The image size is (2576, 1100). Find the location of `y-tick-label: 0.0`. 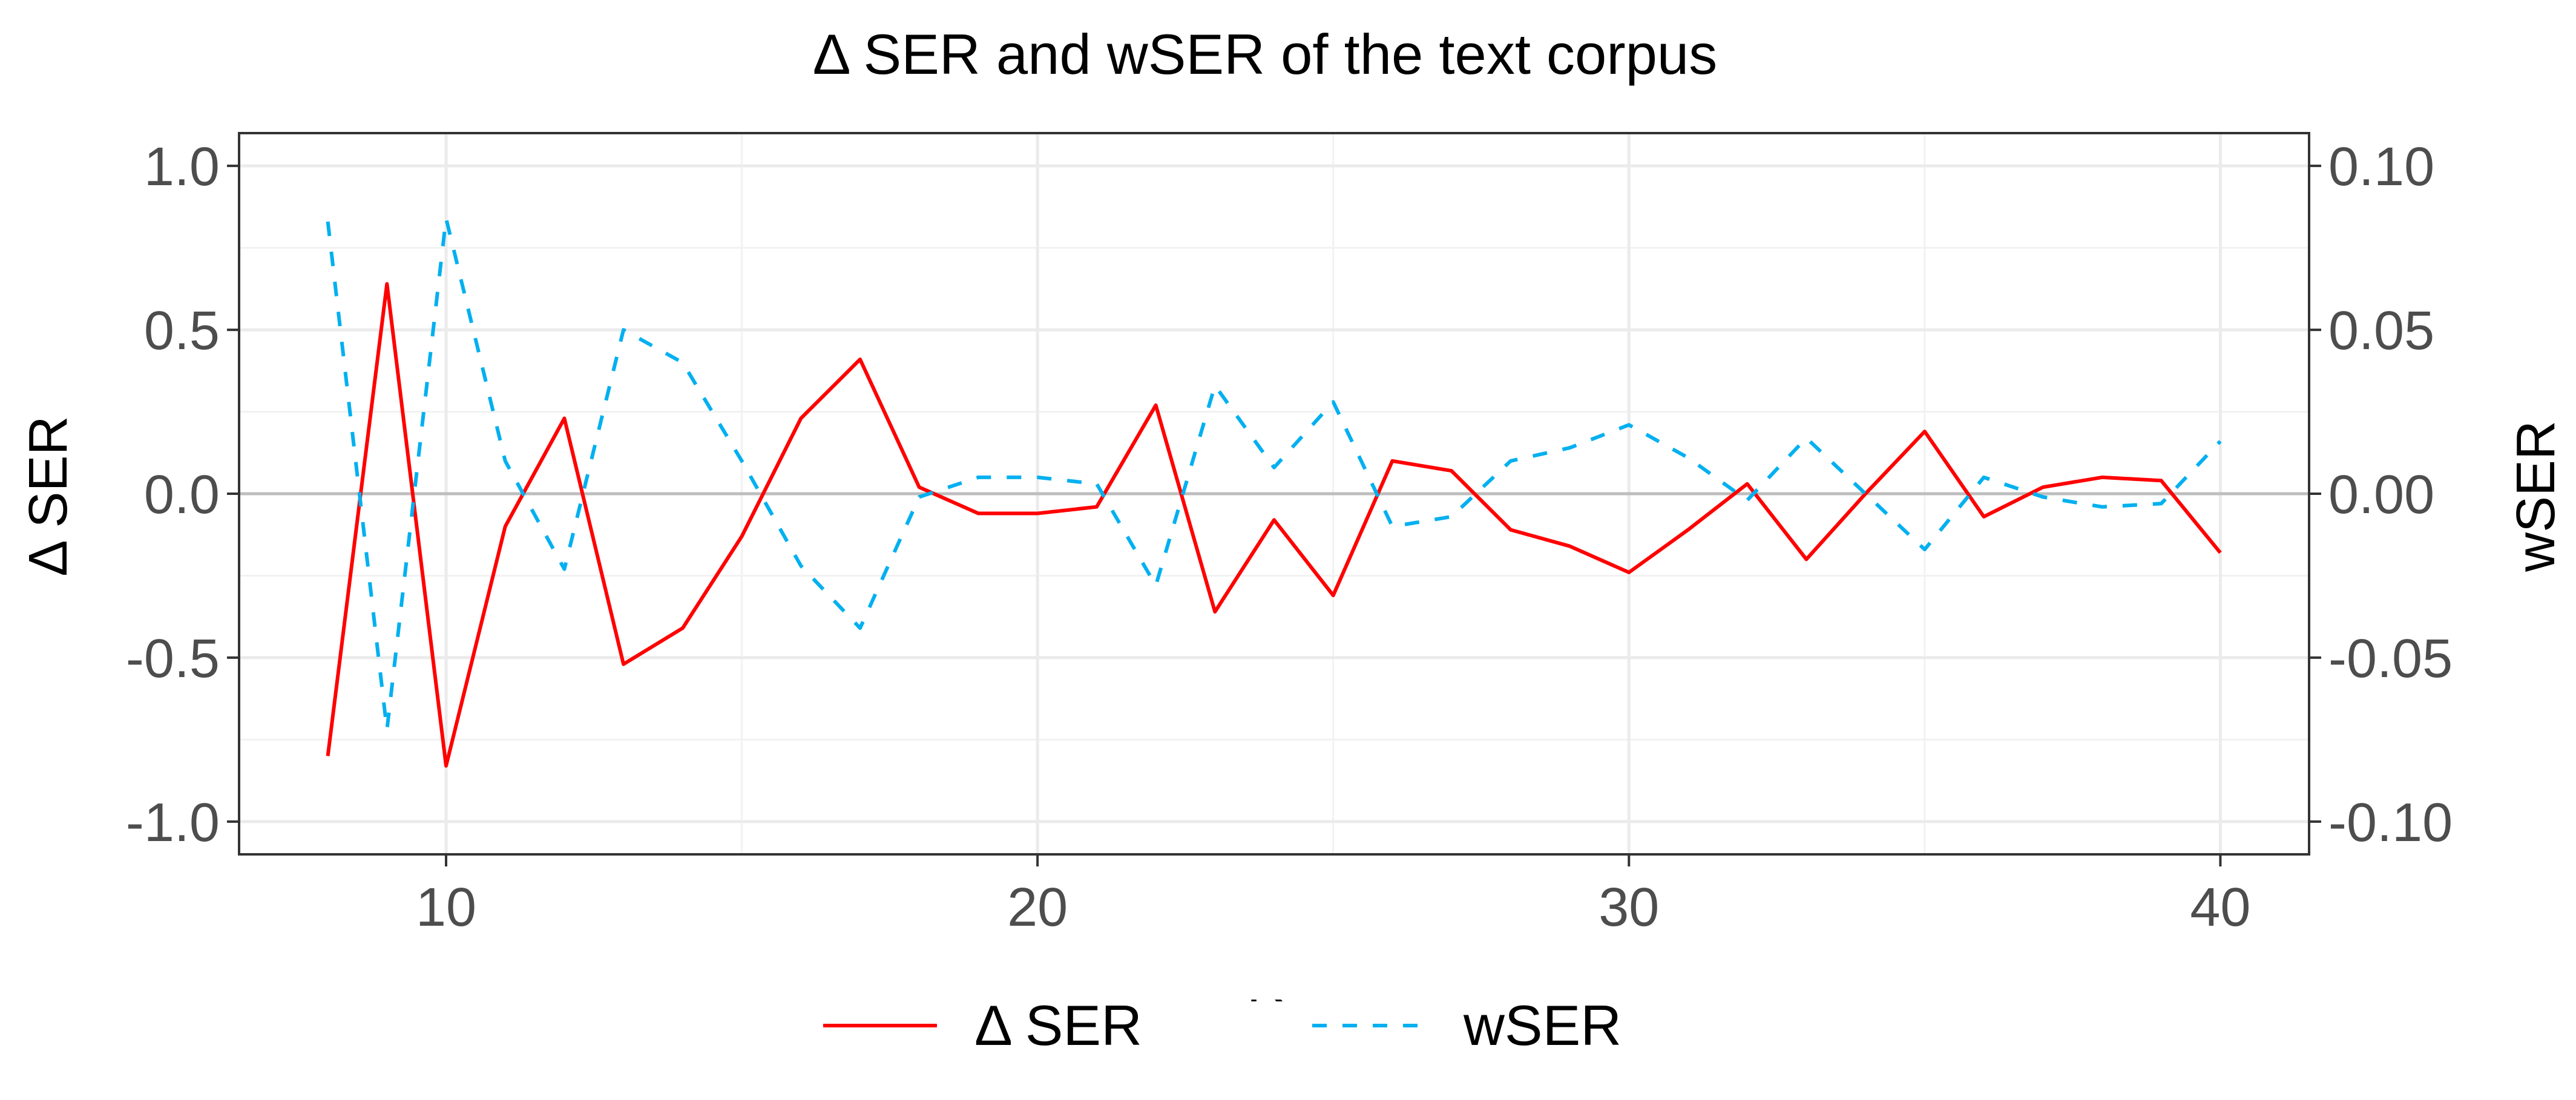

y-tick-label: 0.0 is located at coordinates (182, 495).